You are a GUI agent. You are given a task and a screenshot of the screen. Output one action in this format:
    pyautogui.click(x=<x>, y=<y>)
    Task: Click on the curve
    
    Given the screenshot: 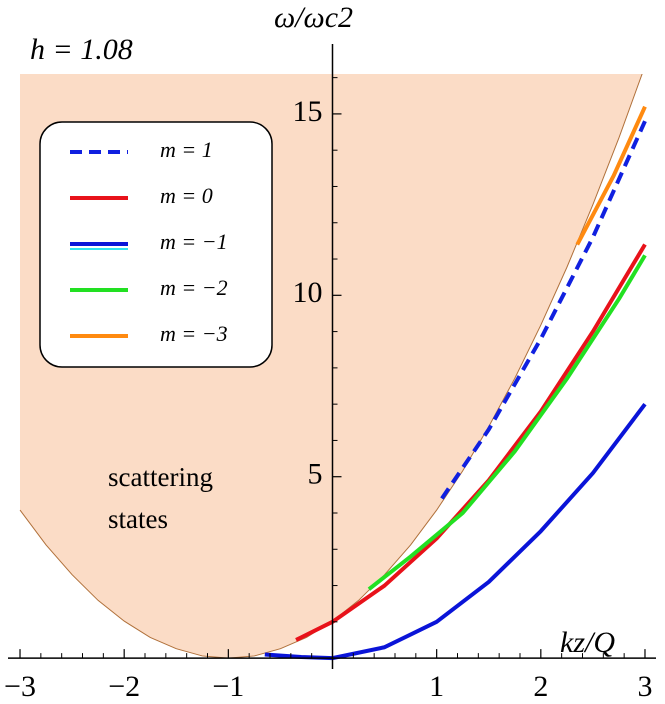 What is the action you would take?
    pyautogui.click(x=611, y=175)
    